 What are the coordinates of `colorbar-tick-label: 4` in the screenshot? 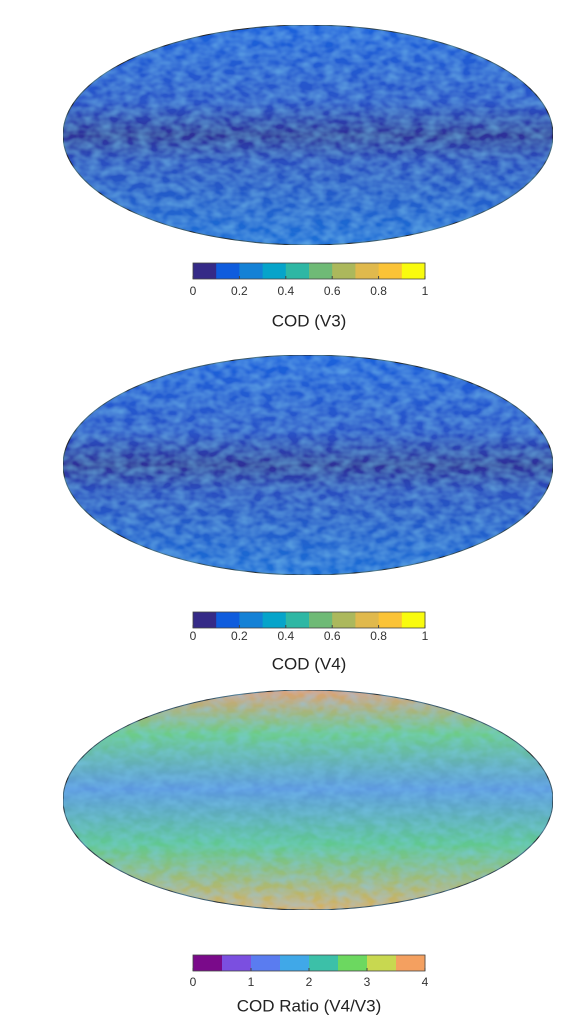 It's located at (425, 982).